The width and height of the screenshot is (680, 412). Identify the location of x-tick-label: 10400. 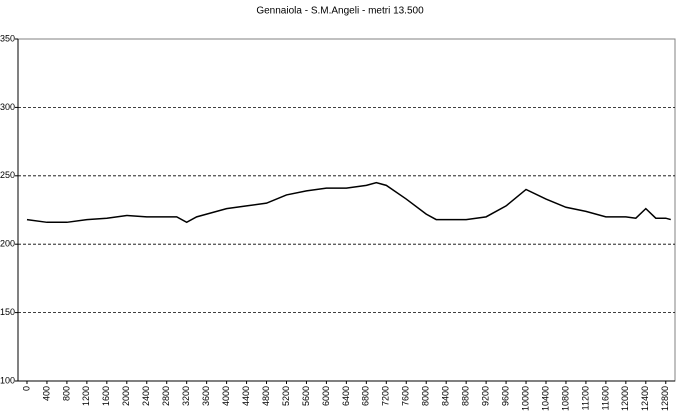
(545, 398).